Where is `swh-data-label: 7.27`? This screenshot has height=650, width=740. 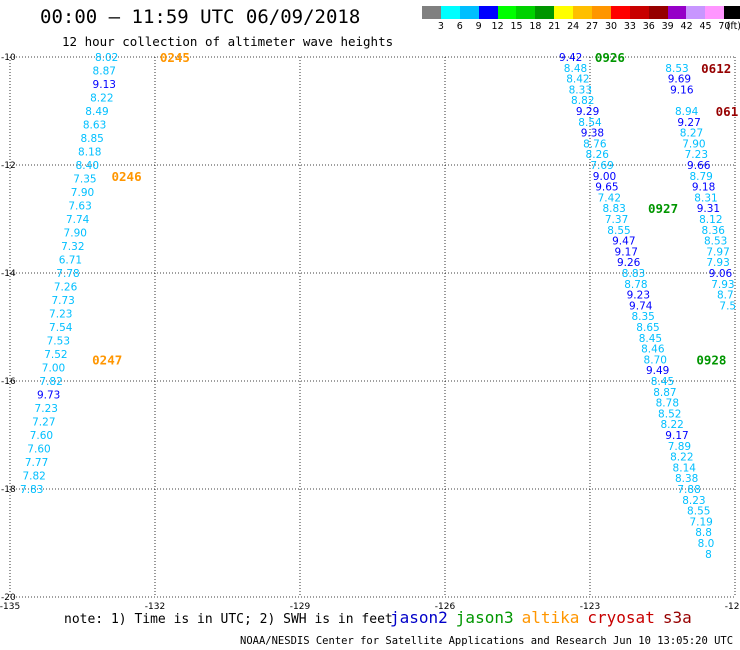 swh-data-label: 7.27 is located at coordinates (43, 423).